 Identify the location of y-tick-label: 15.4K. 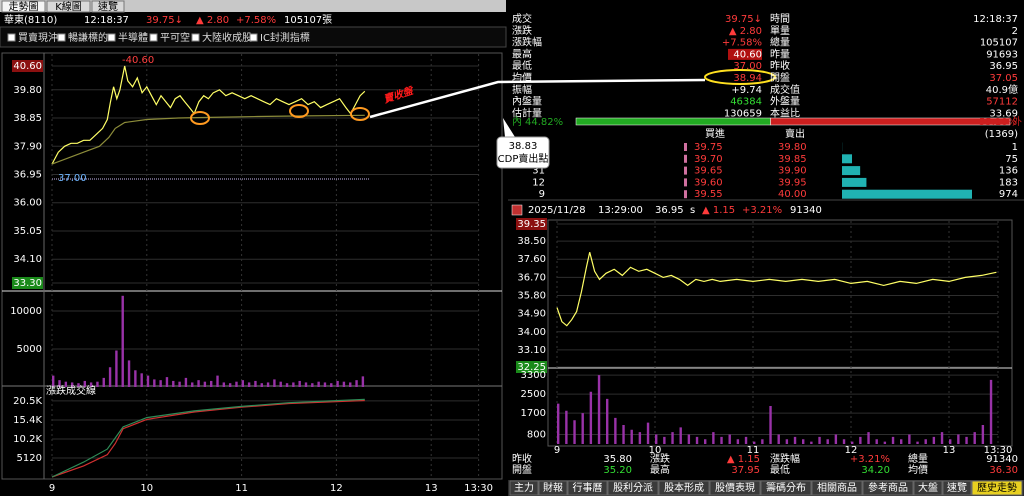
(27, 420).